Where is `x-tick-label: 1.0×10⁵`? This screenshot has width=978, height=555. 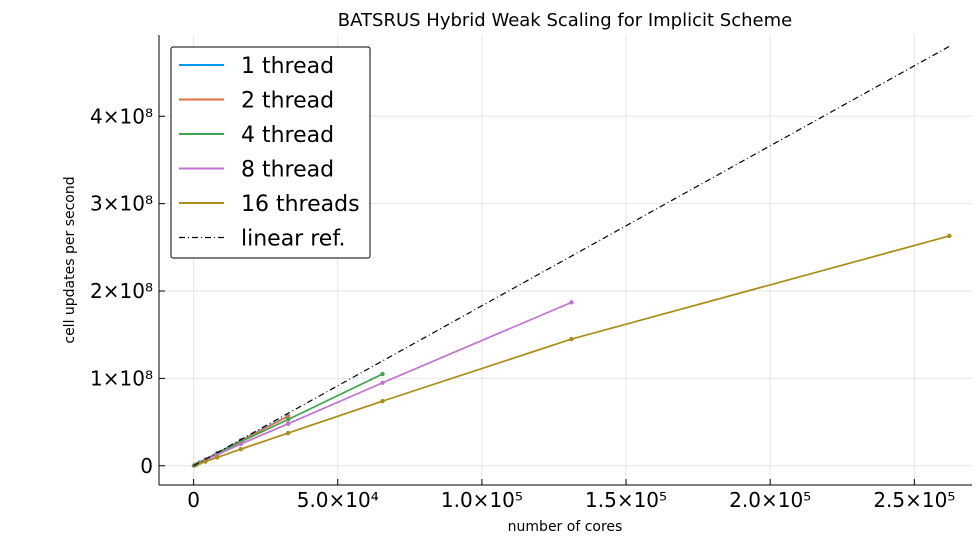
x-tick-label: 1.0×10⁵ is located at coordinates (482, 500).